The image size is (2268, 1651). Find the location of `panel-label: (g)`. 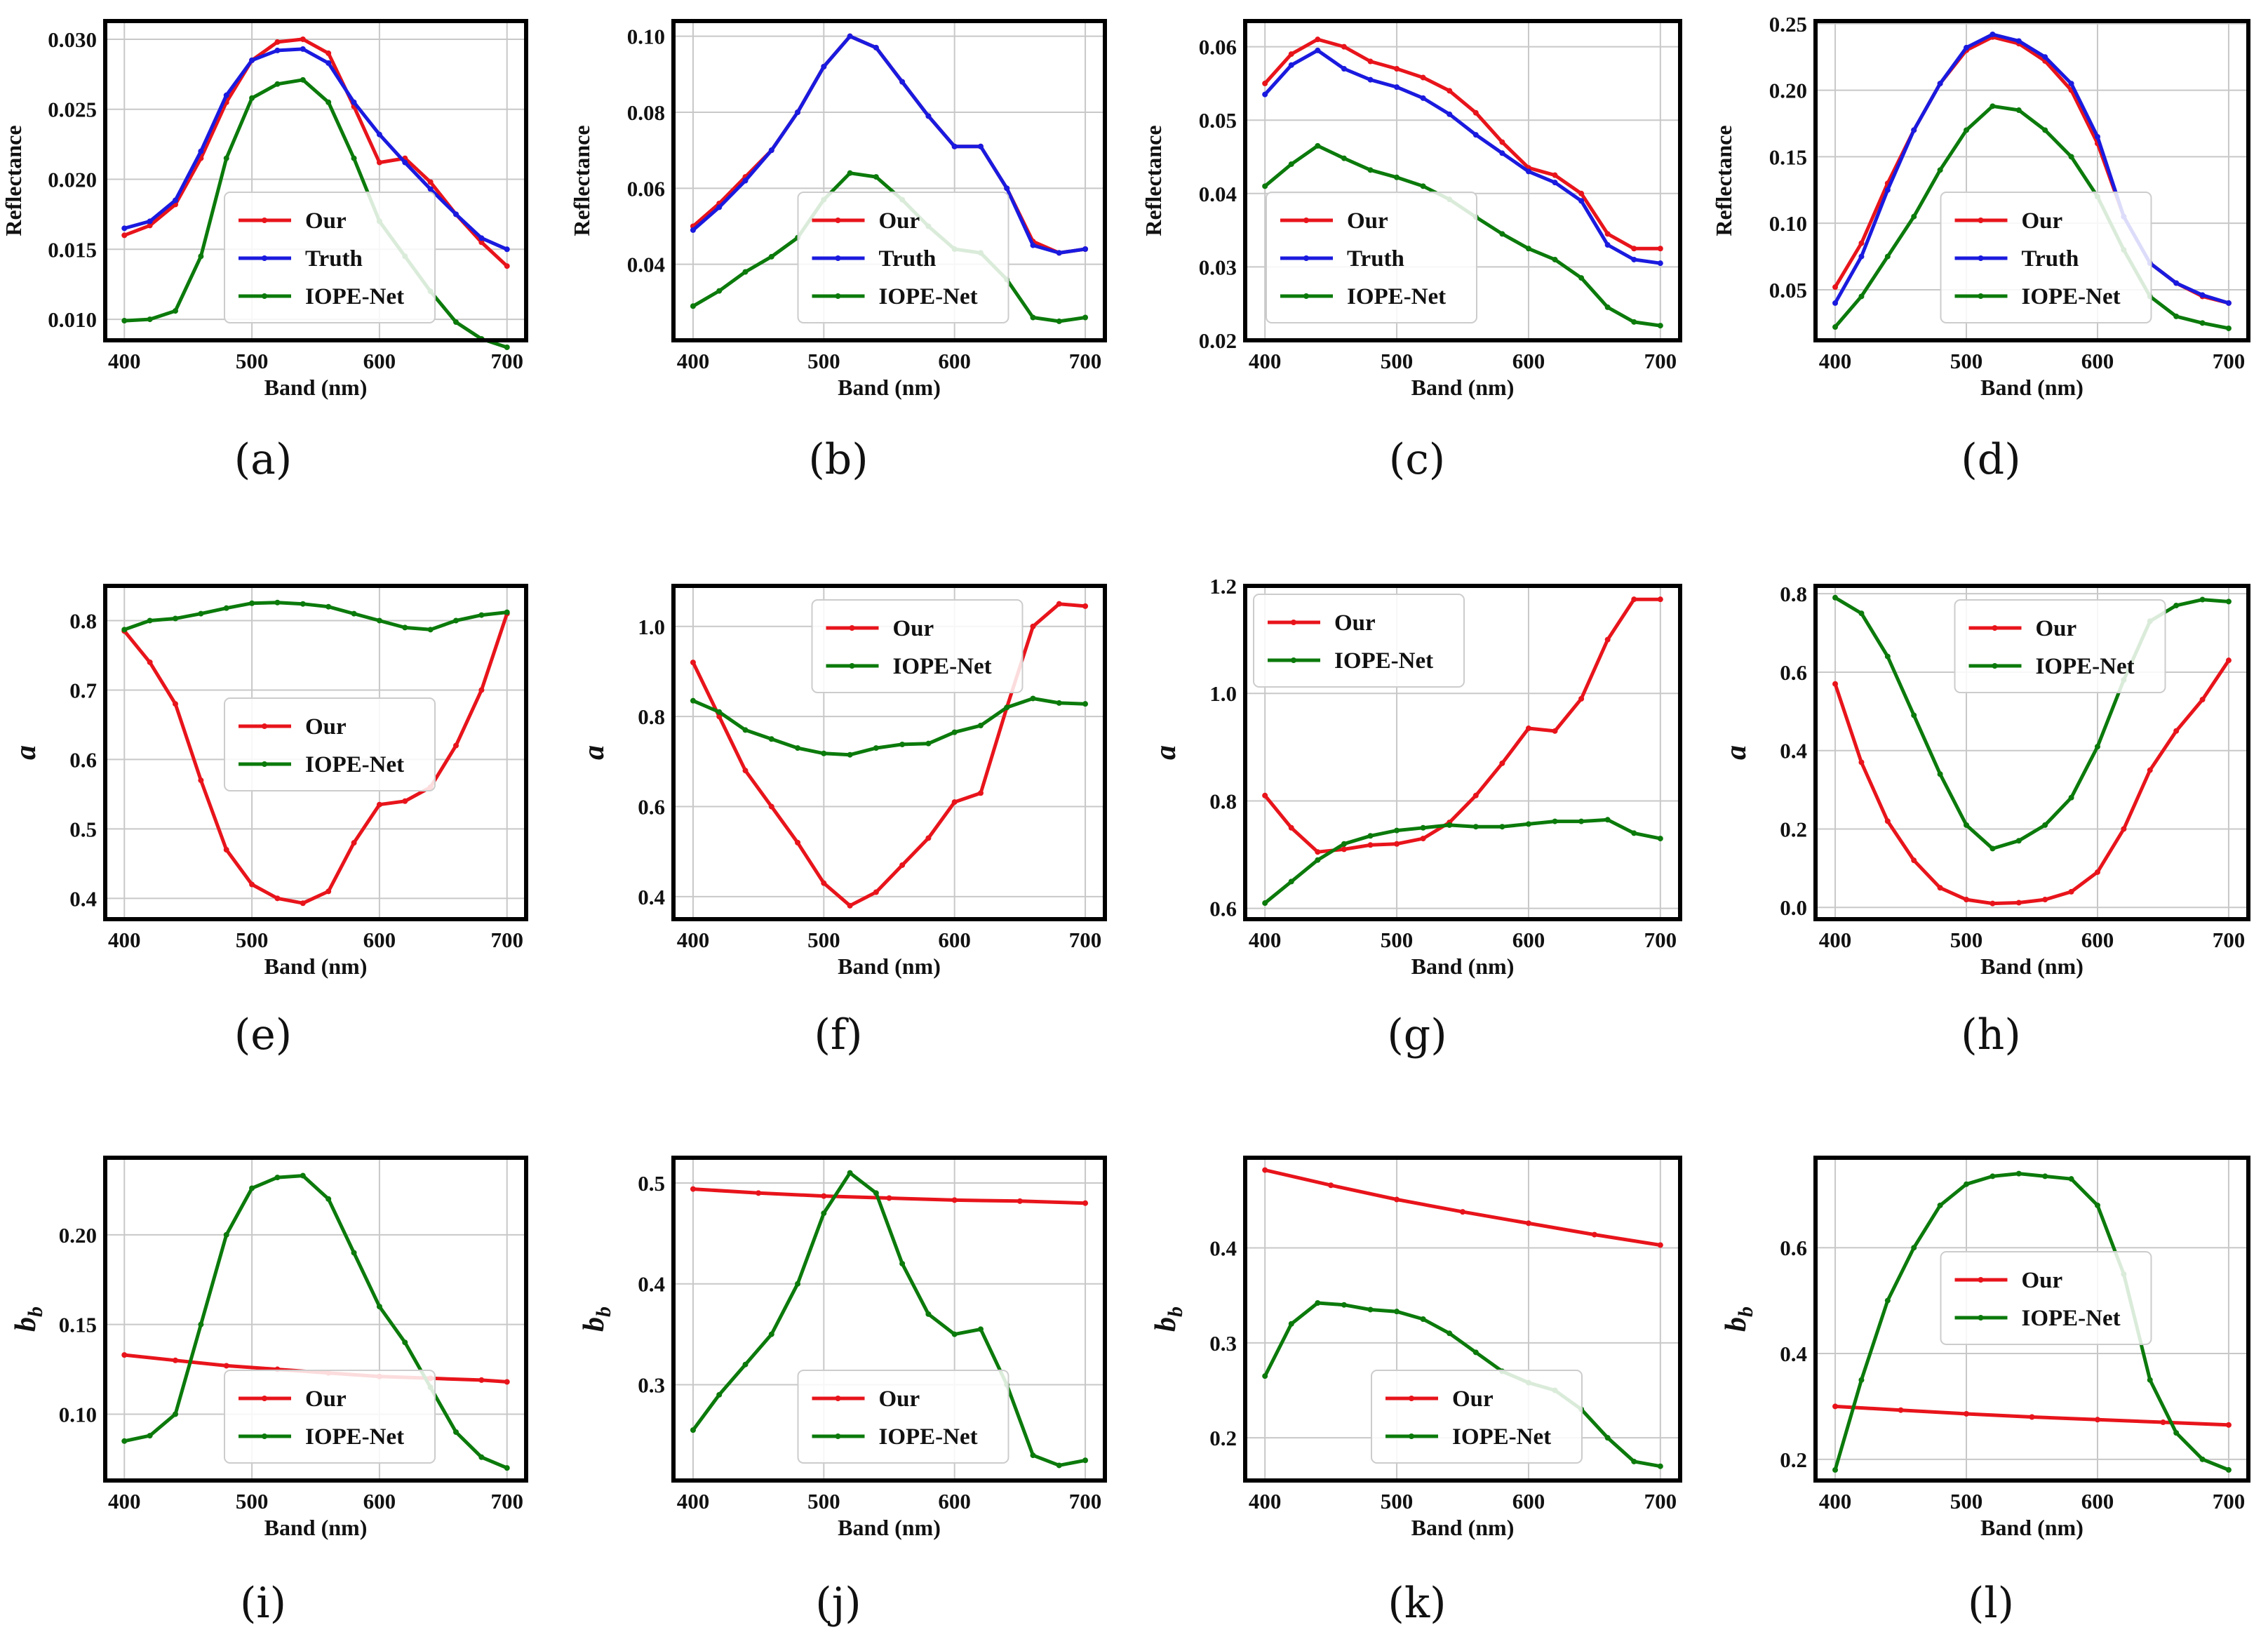

panel-label: (g) is located at coordinates (1417, 1035).